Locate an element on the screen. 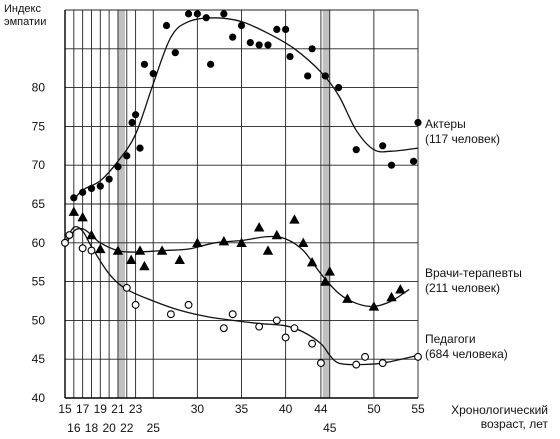  y-axis-title: Индекс is located at coordinates (22, 9).